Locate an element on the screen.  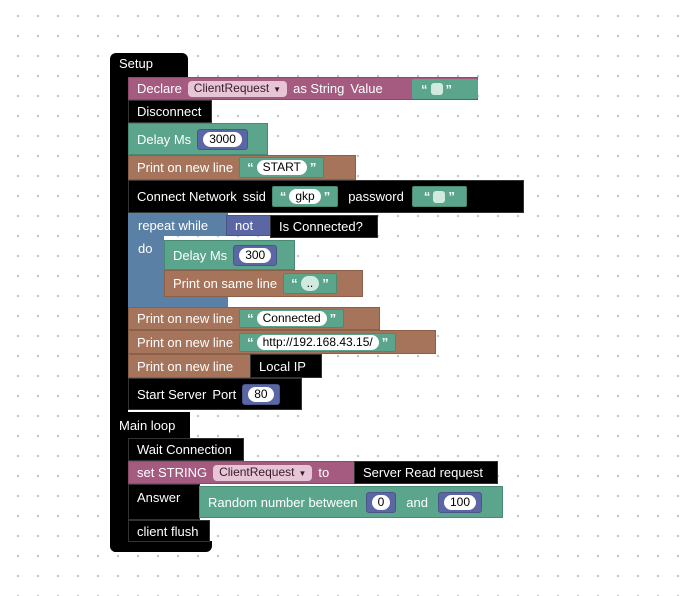
number-block-port: 80 is located at coordinates (261, 394).